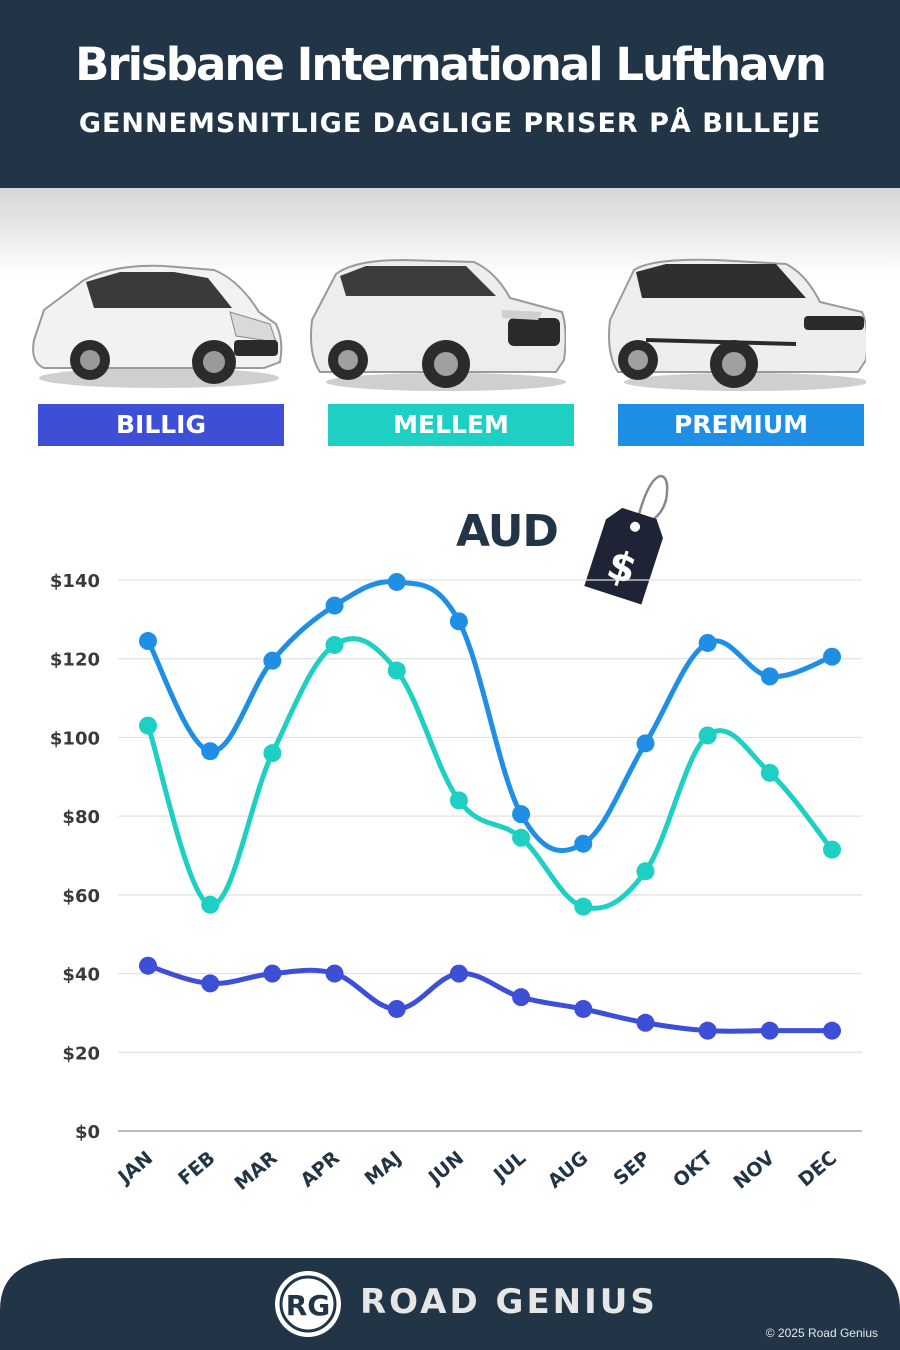 The height and width of the screenshot is (1350, 900). I want to click on y-tick-label: $60, so click(81, 896).